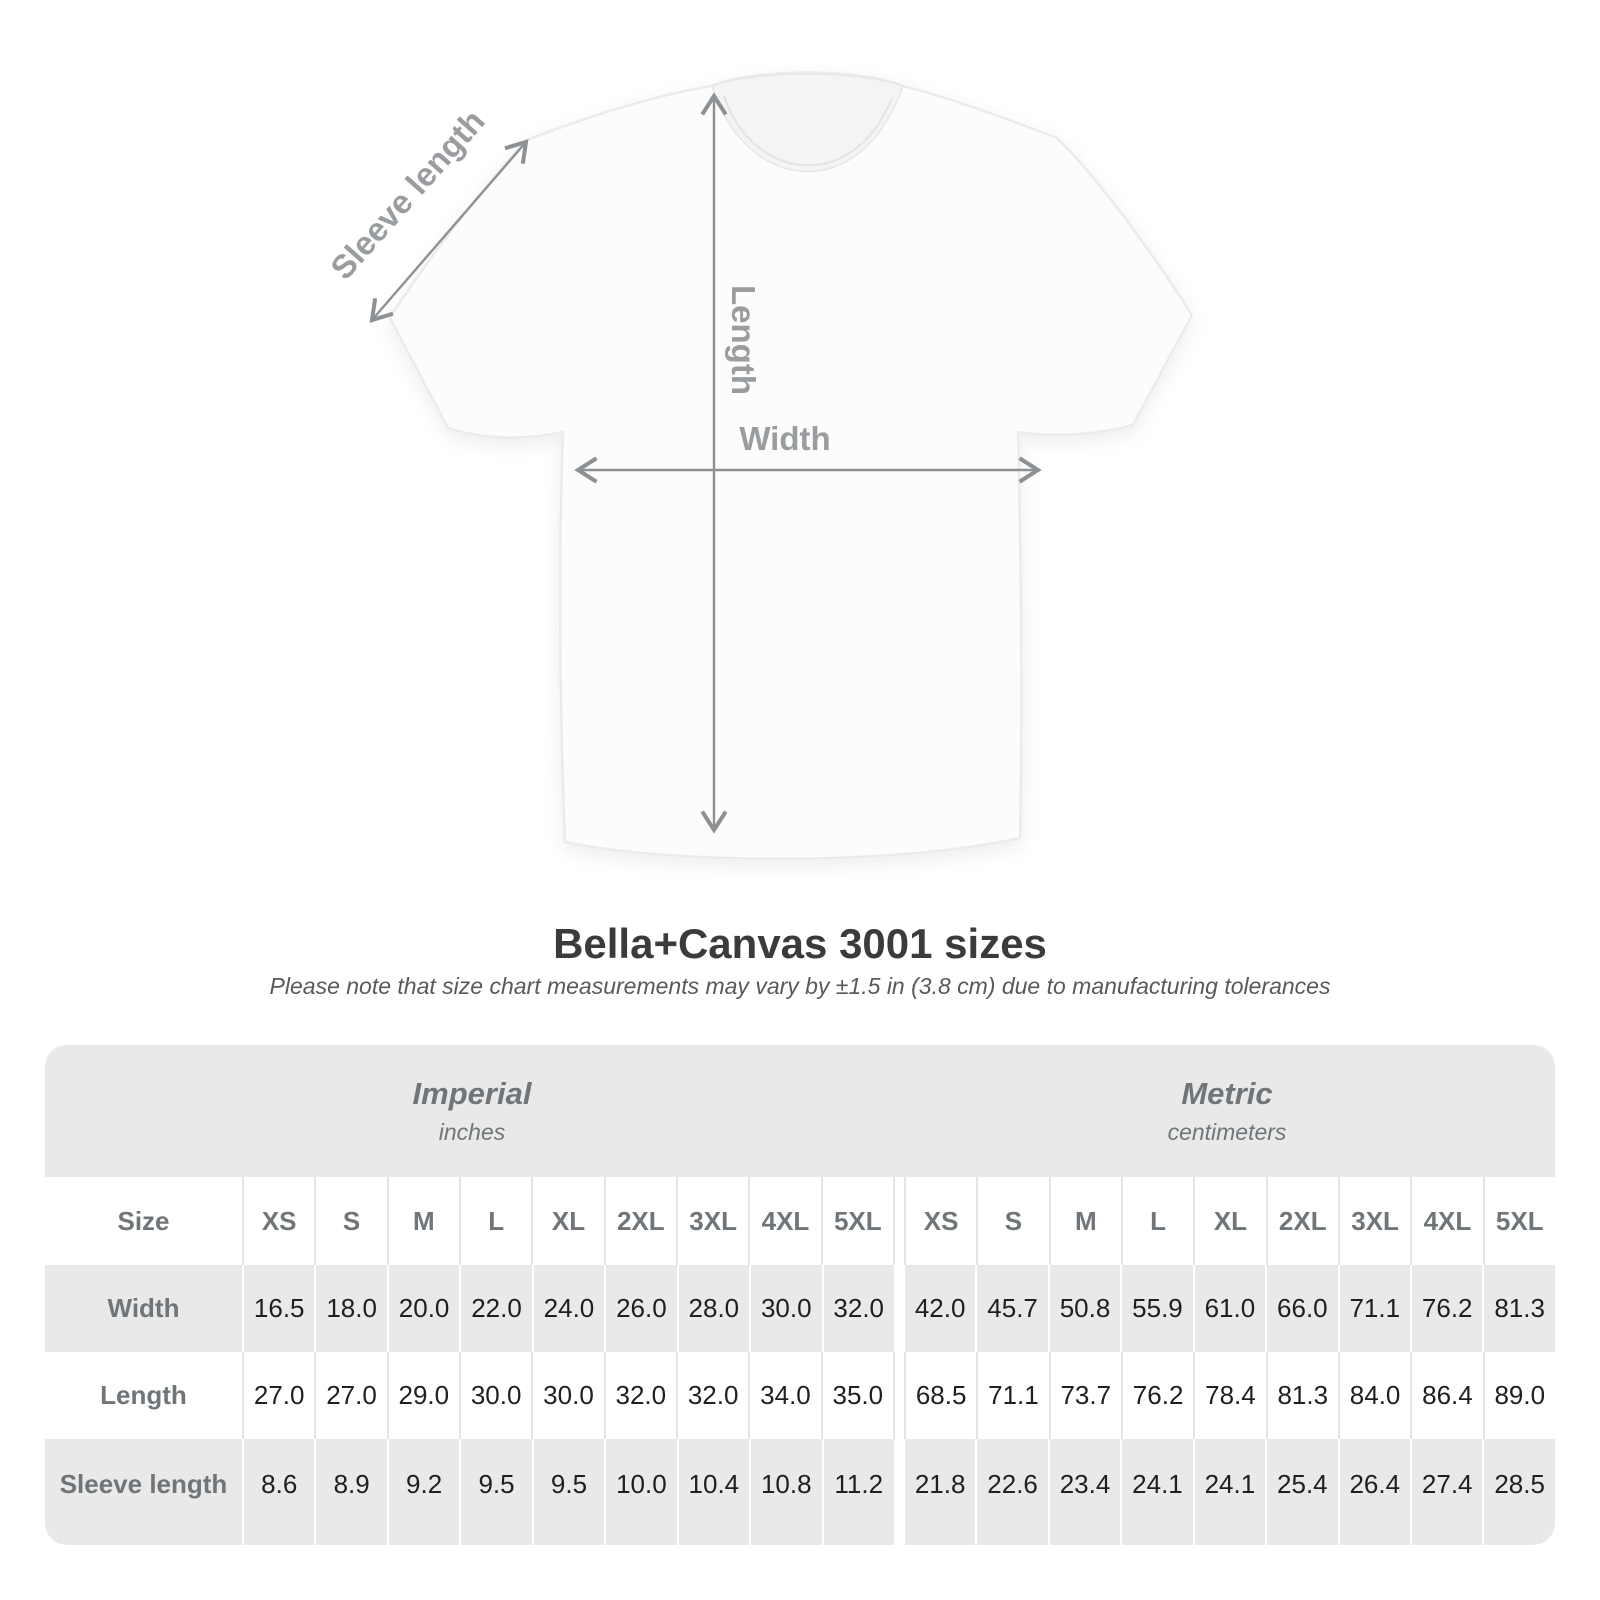  Describe the element at coordinates (143, 1220) in the screenshot. I see `size-header-label: Size` at that location.